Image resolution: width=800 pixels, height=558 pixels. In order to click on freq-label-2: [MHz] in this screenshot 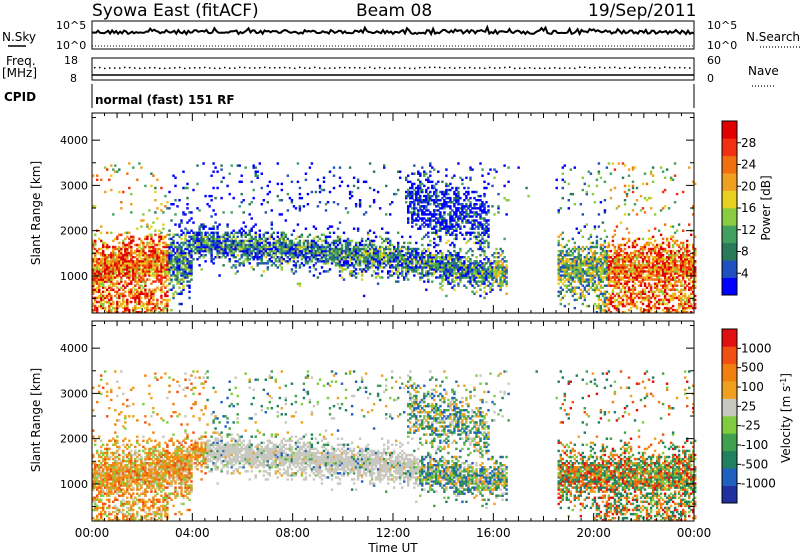, I will do `click(19, 73)`.